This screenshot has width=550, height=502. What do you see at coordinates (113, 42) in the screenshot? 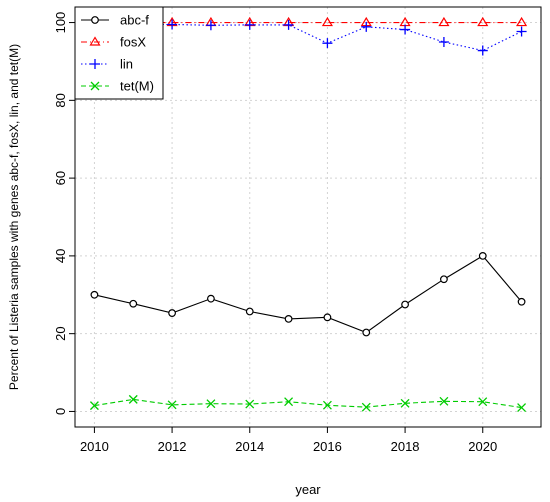
I see `legend-item: fosX` at bounding box center [113, 42].